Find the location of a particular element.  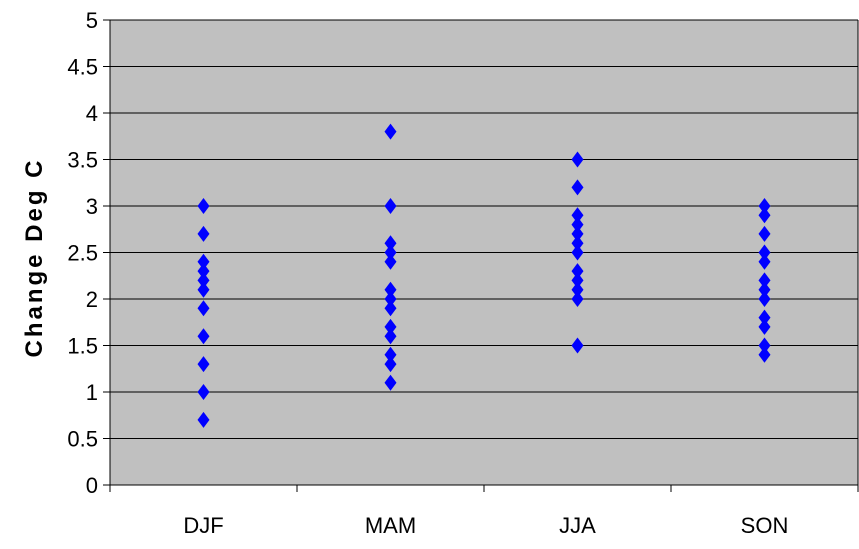

x-tick-label: DJF is located at coordinates (203, 525).